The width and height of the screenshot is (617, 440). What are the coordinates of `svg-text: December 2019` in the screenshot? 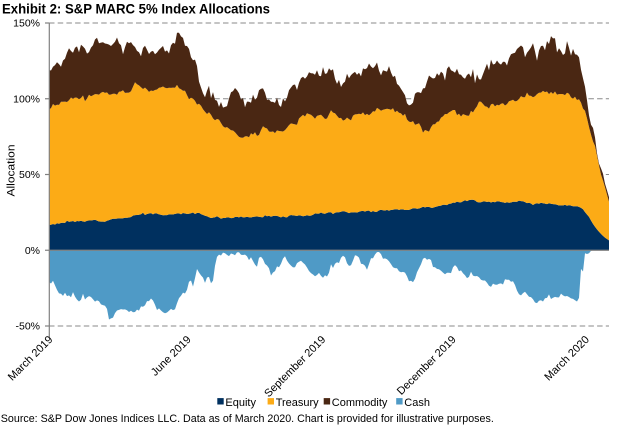 It's located at (427, 366).